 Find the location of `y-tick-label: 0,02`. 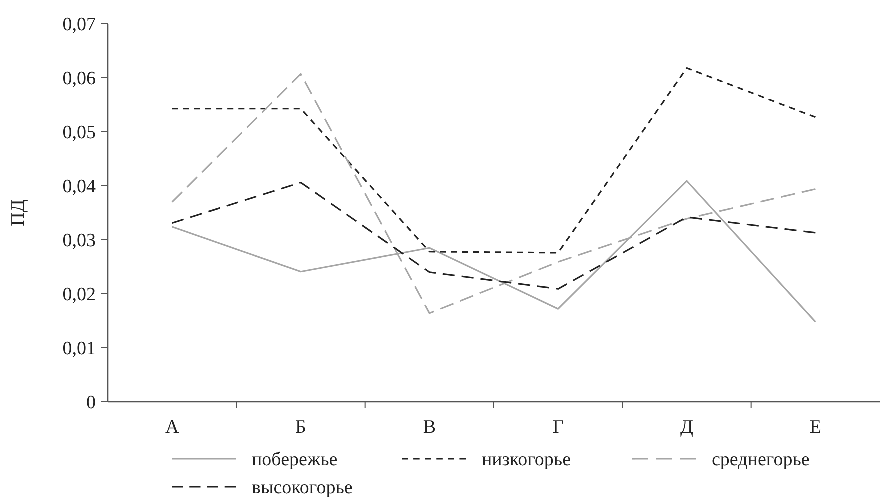

y-tick-label: 0,02 is located at coordinates (79, 295).